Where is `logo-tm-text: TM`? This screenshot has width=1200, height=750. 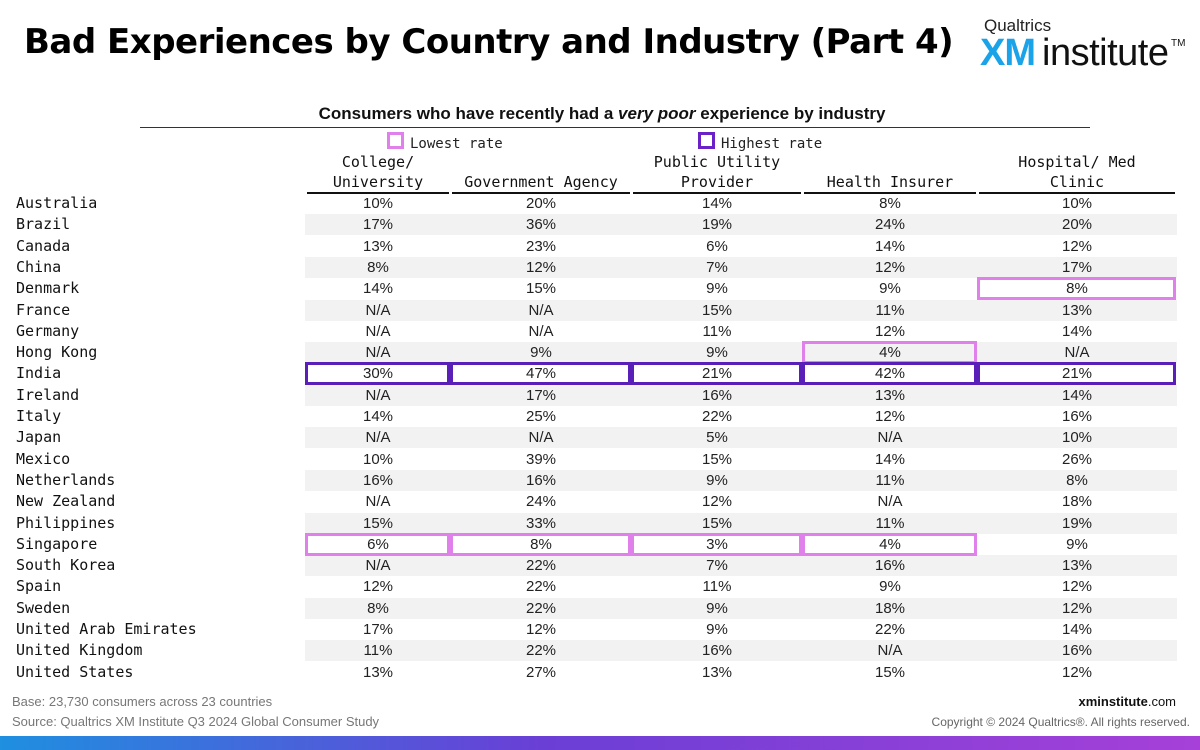 logo-tm-text: TM is located at coordinates (1178, 43).